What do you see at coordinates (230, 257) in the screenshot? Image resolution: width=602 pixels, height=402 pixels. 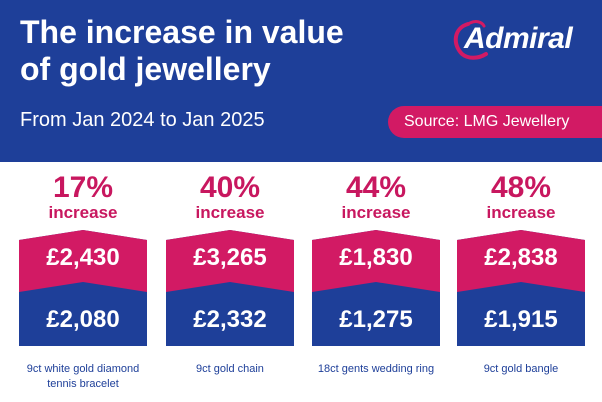 I see `price-jan-2025: £3,265` at bounding box center [230, 257].